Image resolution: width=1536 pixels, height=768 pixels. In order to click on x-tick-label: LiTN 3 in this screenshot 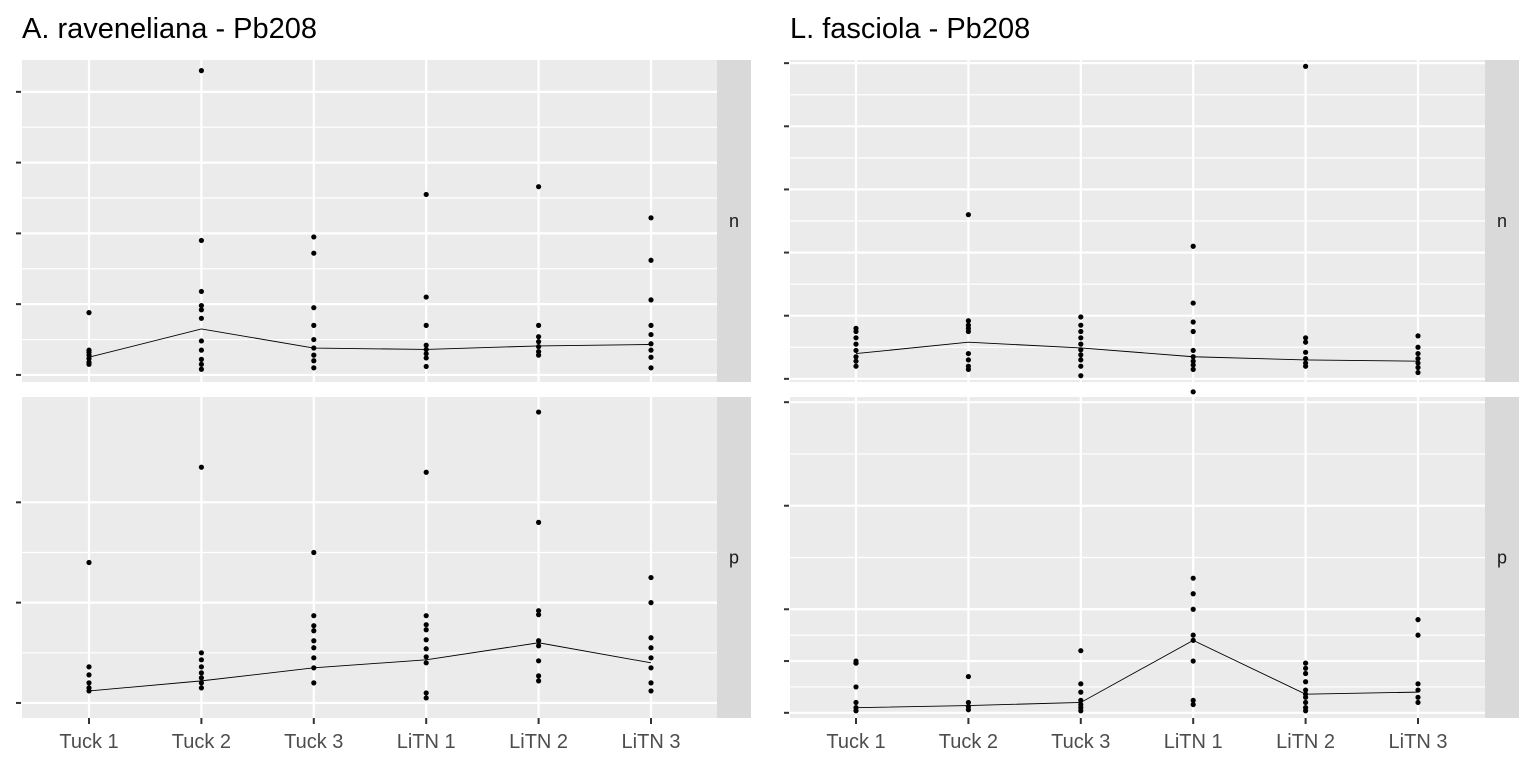, I will do `click(651, 742)`.